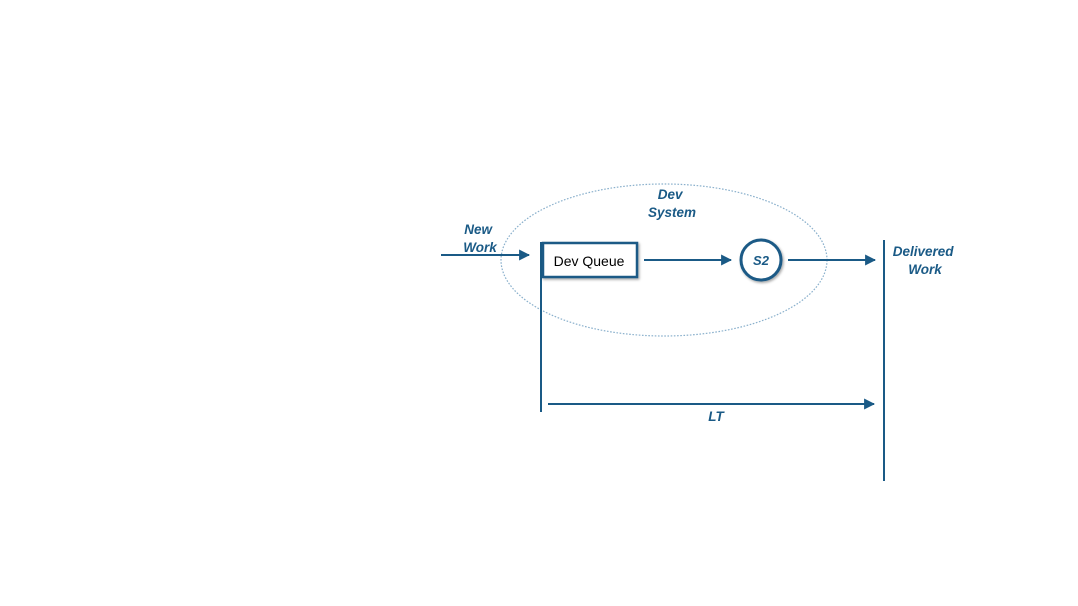 The height and width of the screenshot is (606, 1078). Describe the element at coordinates (480, 238) in the screenshot. I see `new-work-label: New Work` at that location.